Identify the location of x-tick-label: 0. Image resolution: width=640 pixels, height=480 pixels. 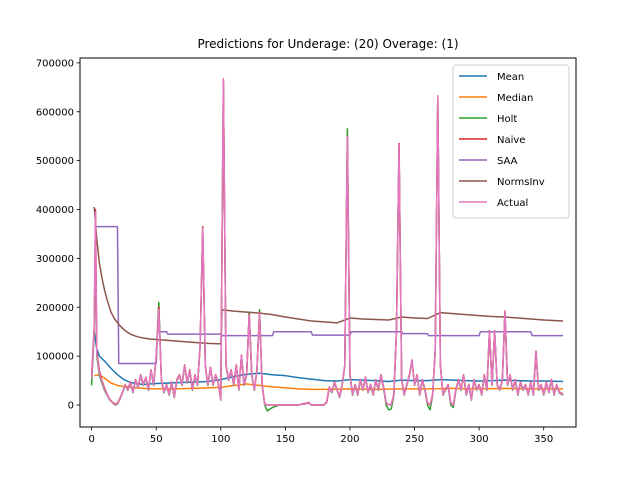
(91, 439).